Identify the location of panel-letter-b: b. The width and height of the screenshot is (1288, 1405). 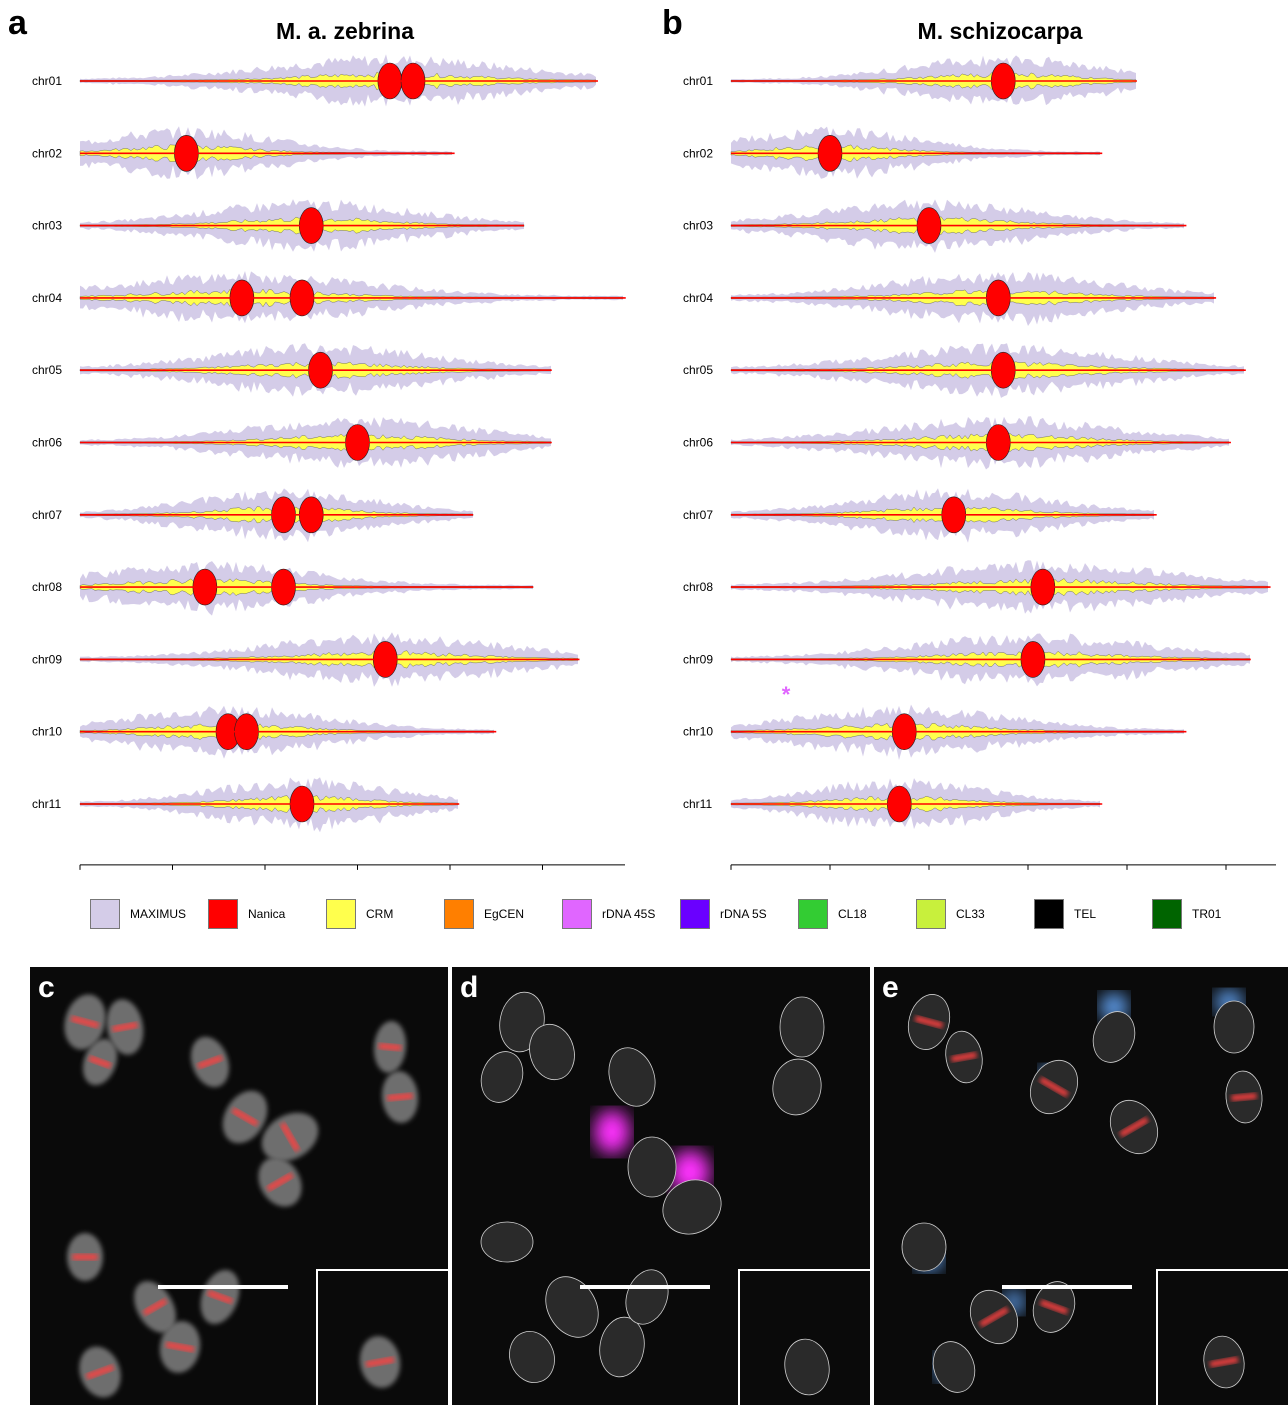
(672, 23).